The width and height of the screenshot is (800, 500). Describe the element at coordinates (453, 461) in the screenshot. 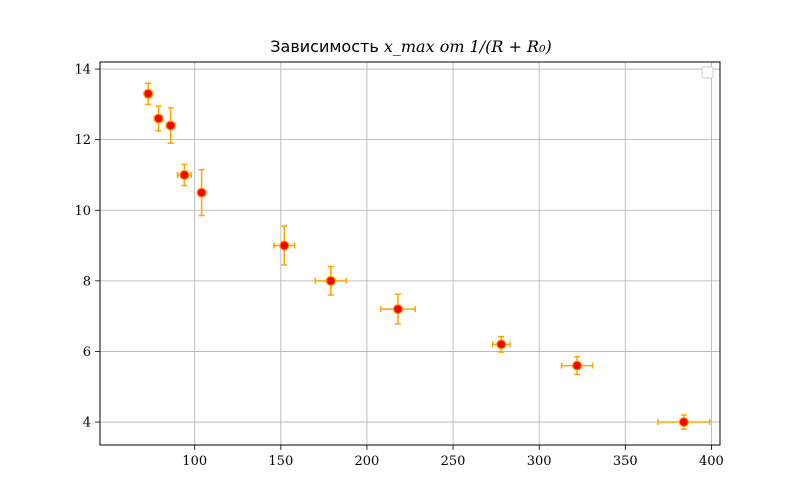

I see `x-tick-label: 250` at that location.